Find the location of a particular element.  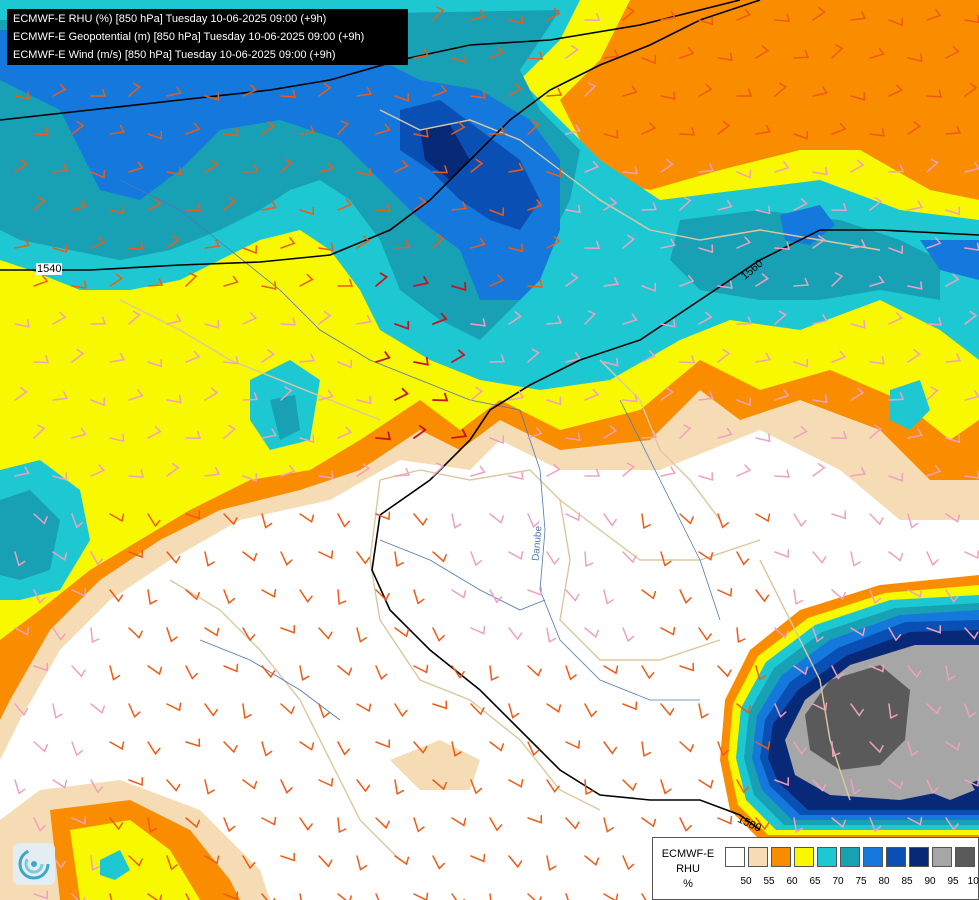

legend-title-variable: RHU is located at coordinates (688, 869).